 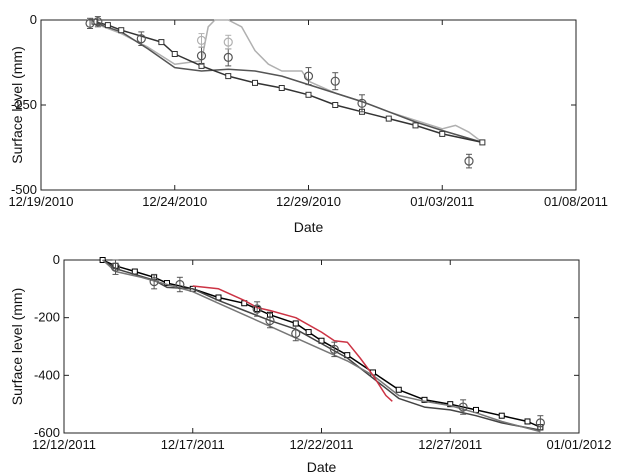 What do you see at coordinates (64, 444) in the screenshot?
I see `x-tick-label: 12/12/2011` at bounding box center [64, 444].